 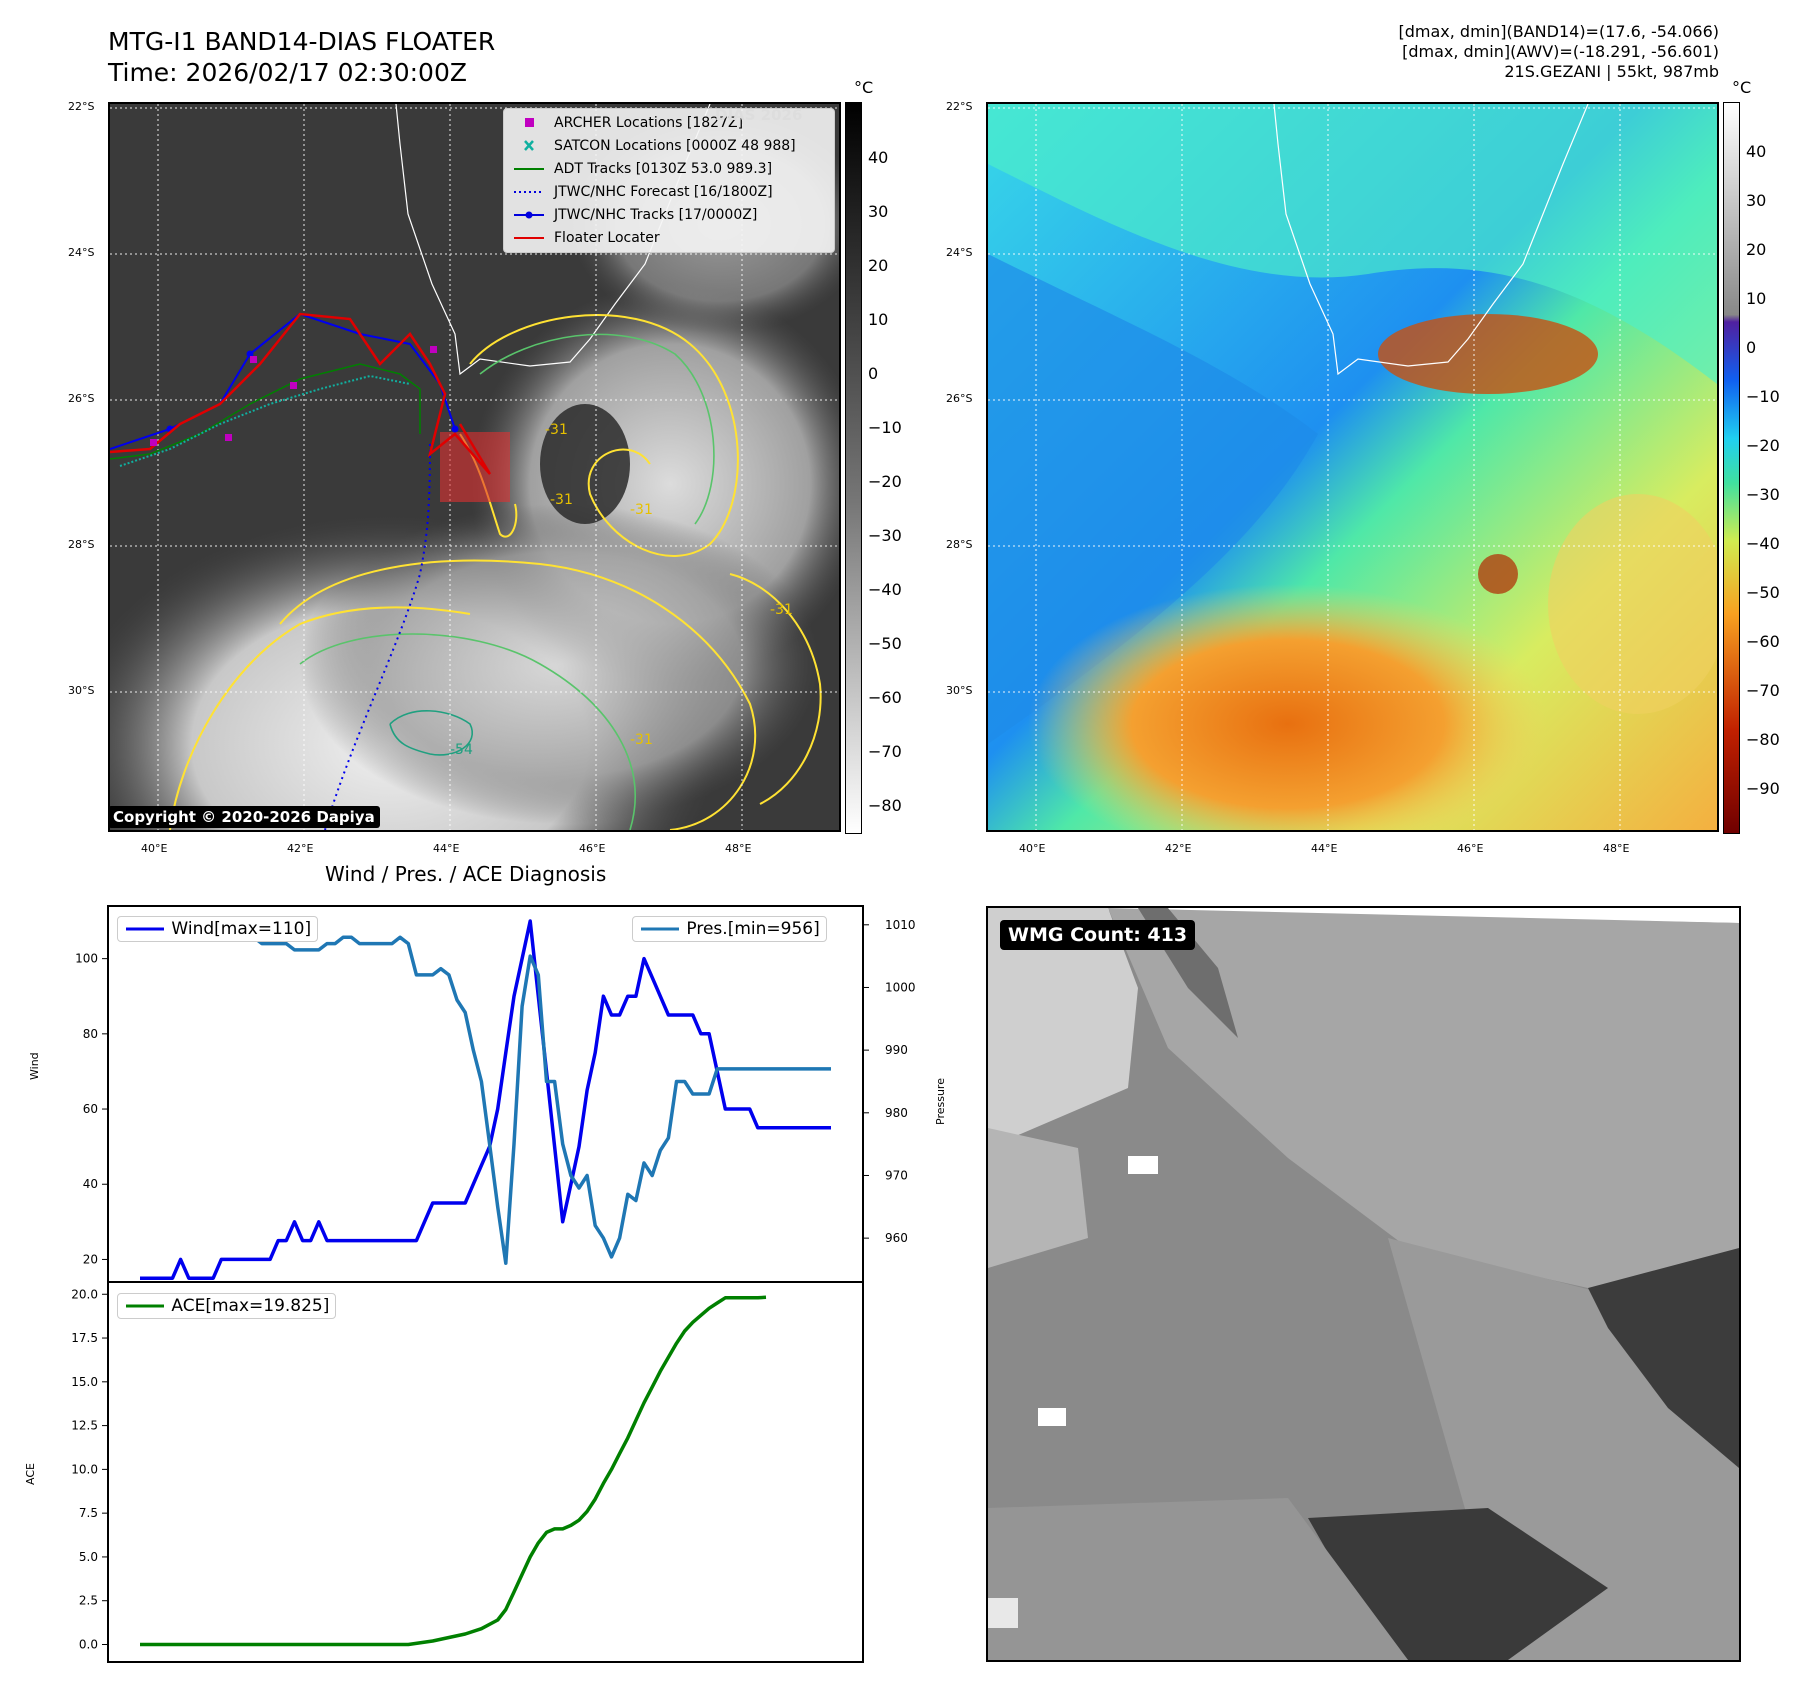 What do you see at coordinates (529, 122) in the screenshot?
I see `square-marker-icon` at bounding box center [529, 122].